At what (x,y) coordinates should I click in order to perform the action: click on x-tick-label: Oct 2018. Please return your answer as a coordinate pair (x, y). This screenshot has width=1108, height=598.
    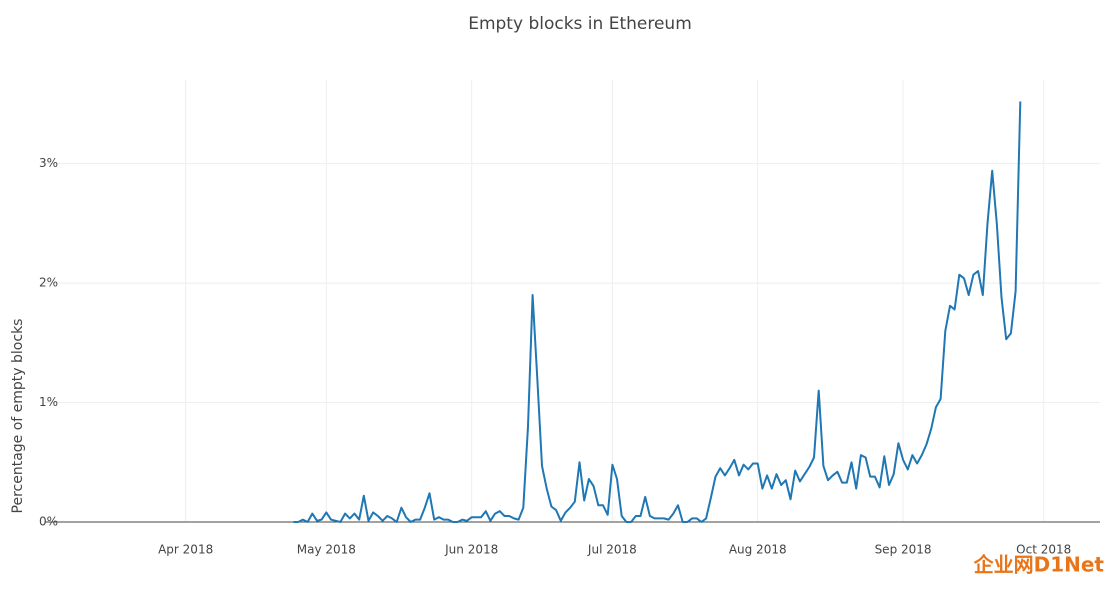
    Looking at the image, I should click on (1043, 550).